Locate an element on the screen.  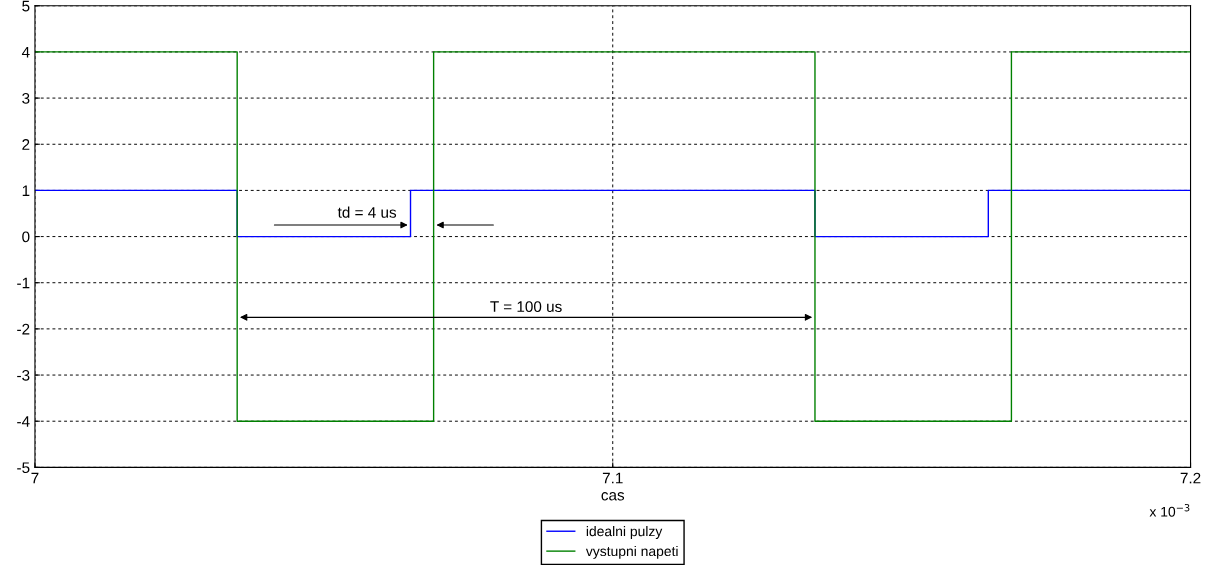
x-tick-label: 7.2 is located at coordinates (1190, 478).